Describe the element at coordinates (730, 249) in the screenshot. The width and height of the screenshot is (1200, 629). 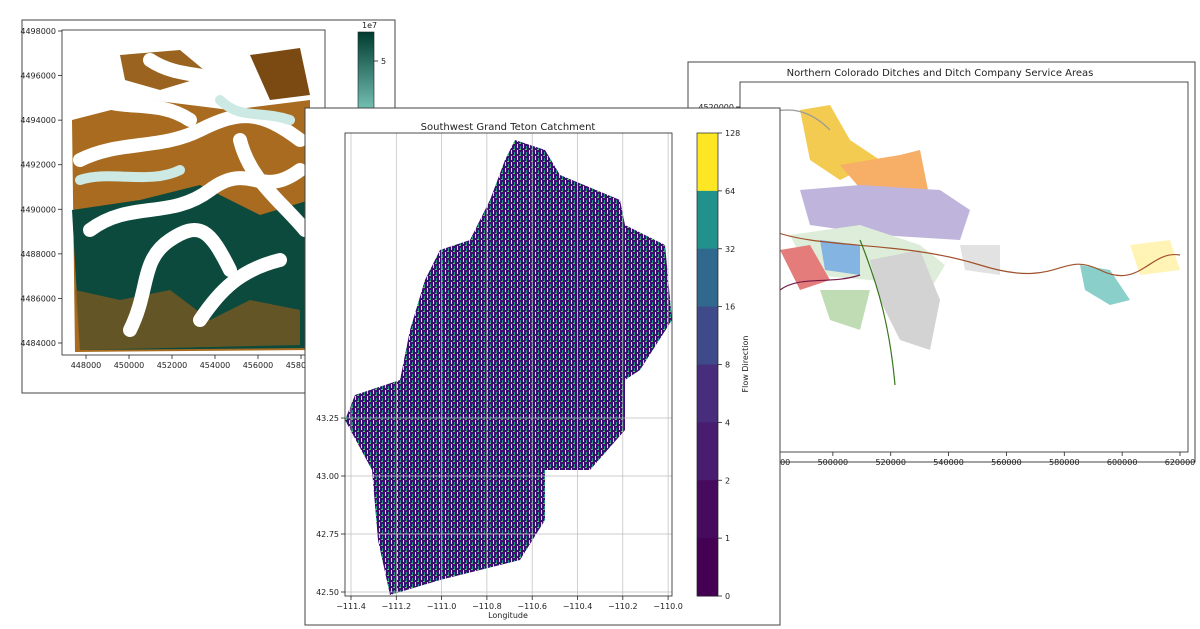
I see `colorbar-tick-label: 32` at that location.